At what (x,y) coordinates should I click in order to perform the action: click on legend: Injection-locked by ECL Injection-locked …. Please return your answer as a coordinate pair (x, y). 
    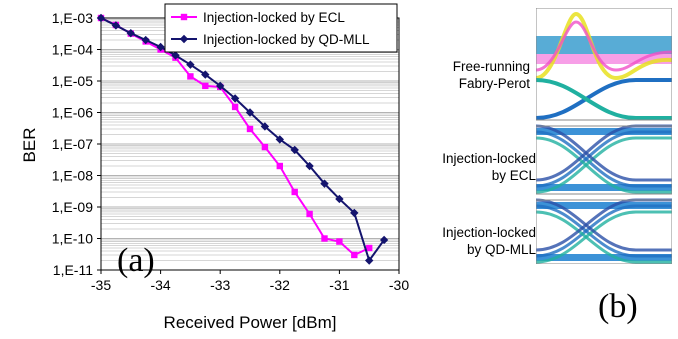
    Looking at the image, I should click on (281, 28).